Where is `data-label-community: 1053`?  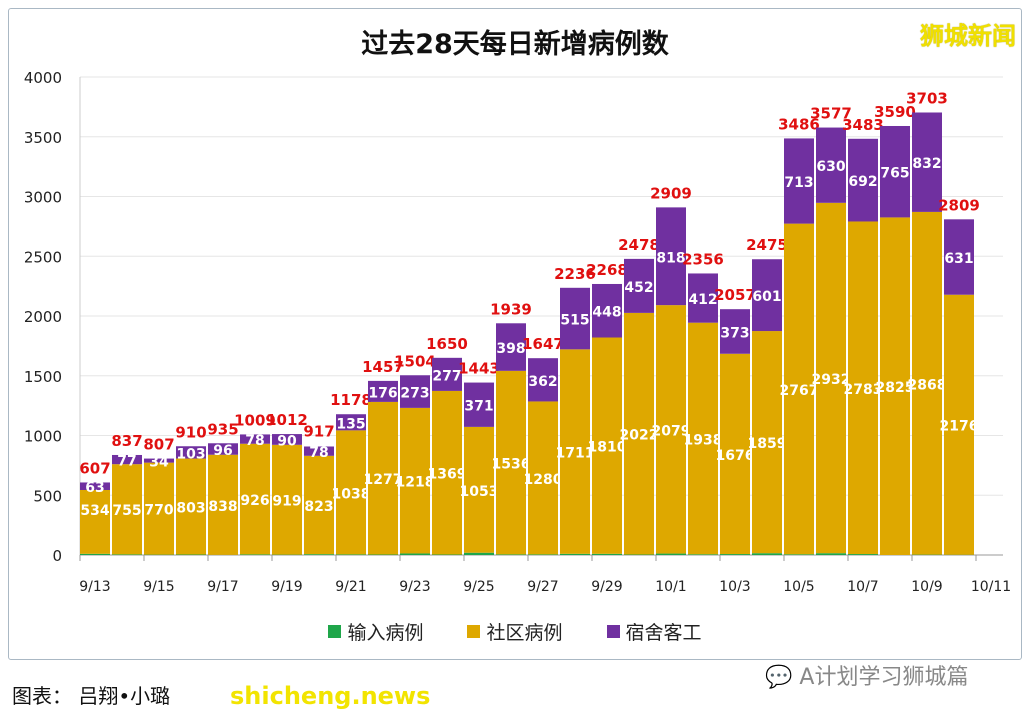 data-label-community: 1053 is located at coordinates (479, 492).